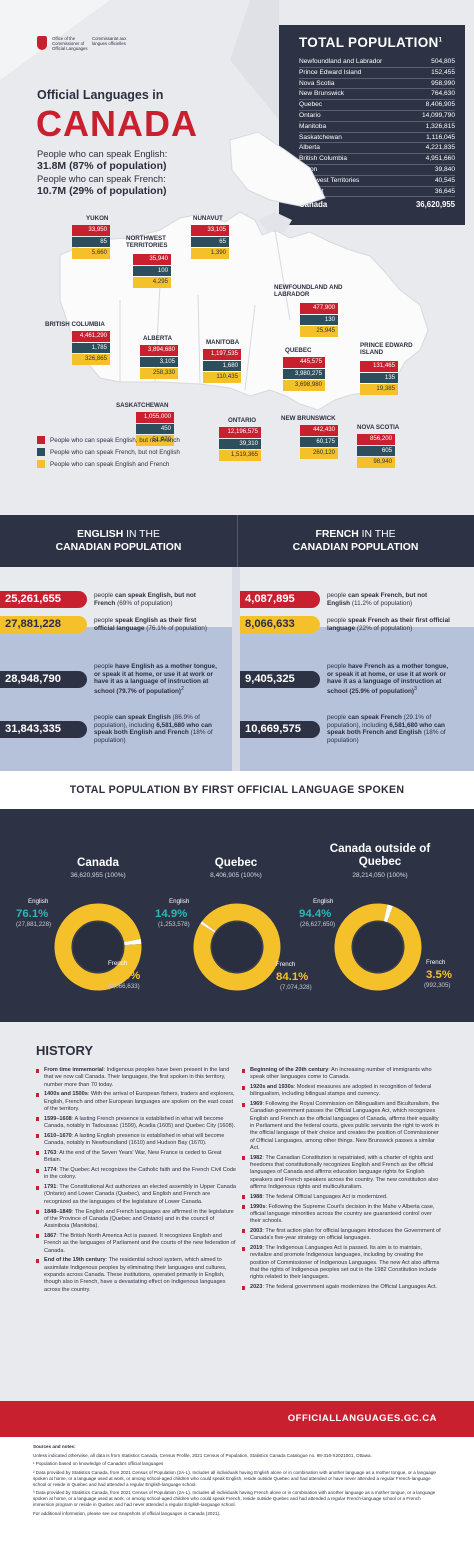 The width and height of the screenshot is (474, 1551). I want to click on province-values-pei: 131,465 135 19,385, so click(379, 378).